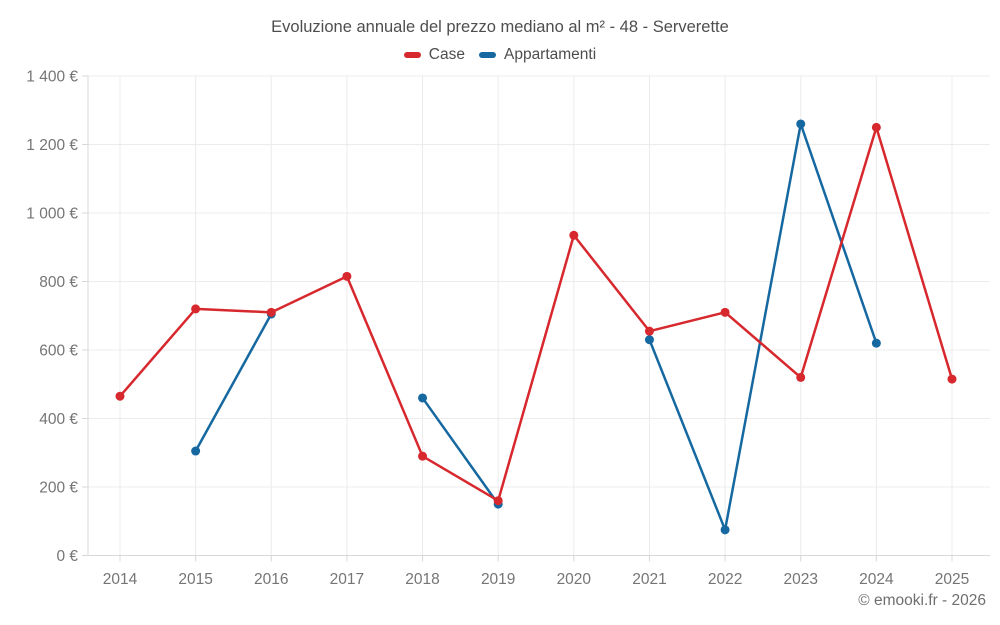 The height and width of the screenshot is (625, 1000). I want to click on legend-item-case: Case, so click(434, 55).